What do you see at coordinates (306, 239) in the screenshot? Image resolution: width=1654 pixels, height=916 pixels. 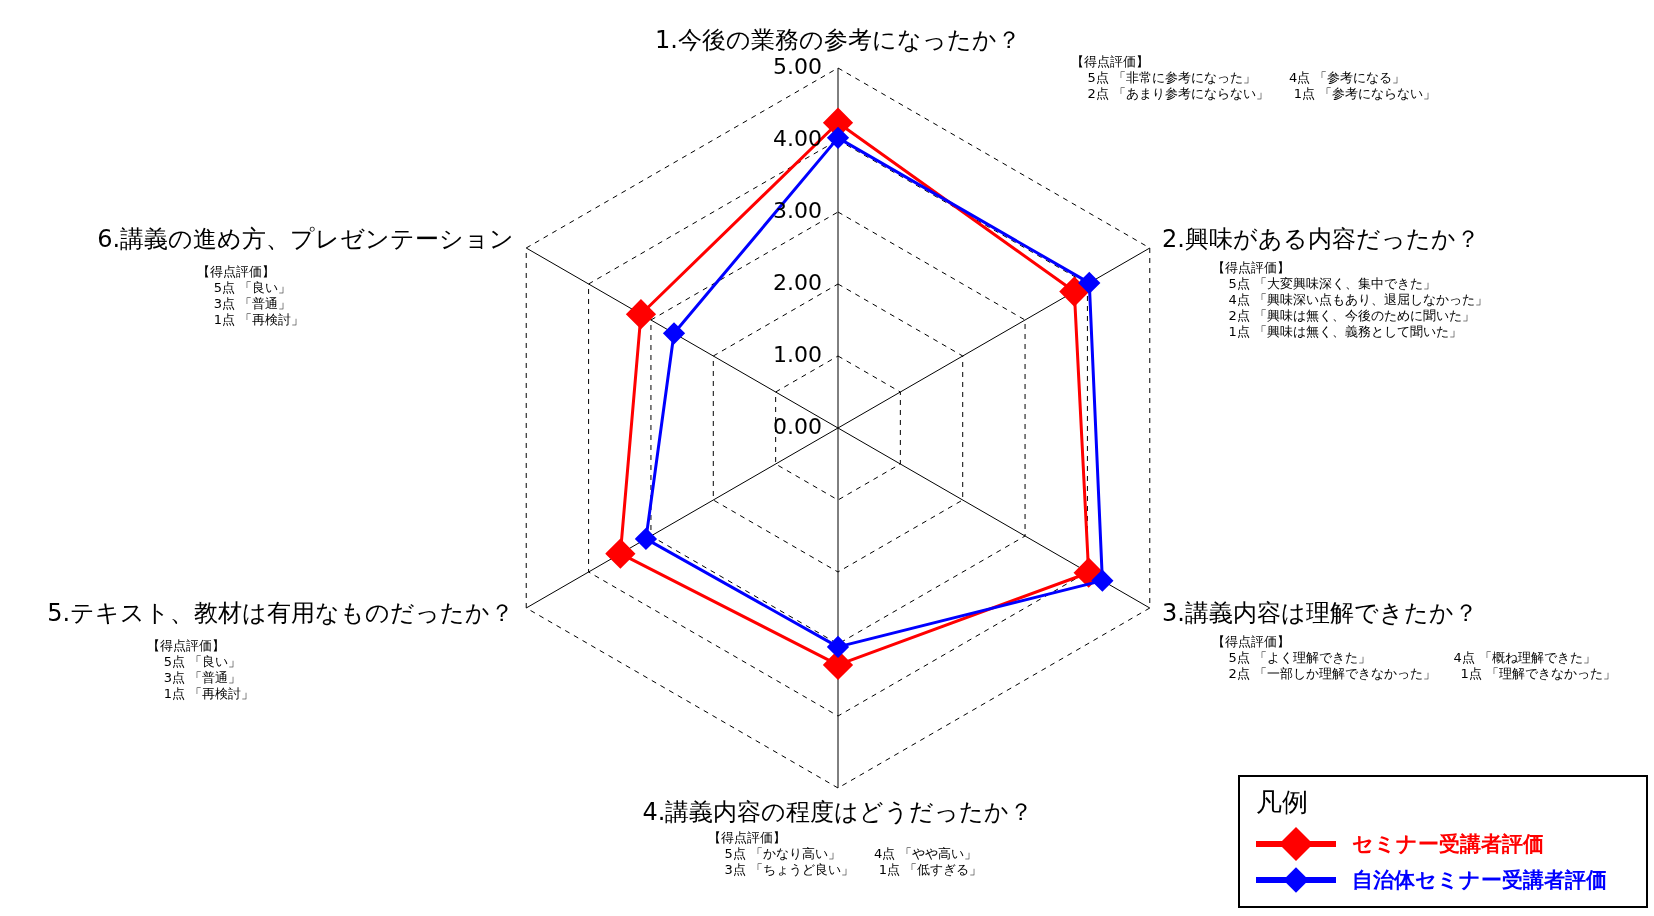 I see `spoke-label: 6.講義の進め方、プレゼンテーション` at bounding box center [306, 239].